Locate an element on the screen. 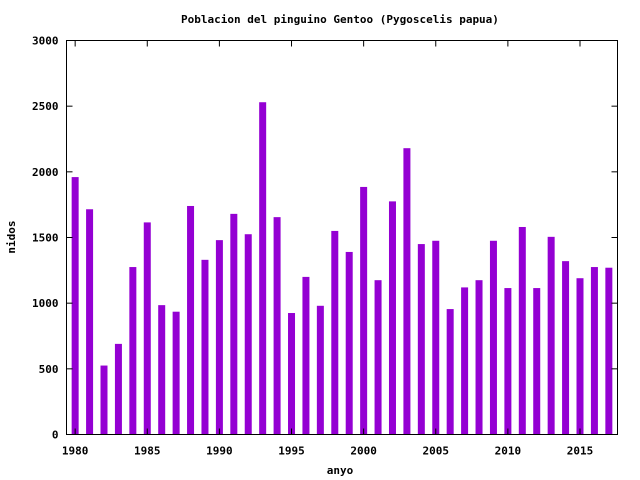 This screenshot has height=480, width=640. x-axis-title: anyo is located at coordinates (340, 470).